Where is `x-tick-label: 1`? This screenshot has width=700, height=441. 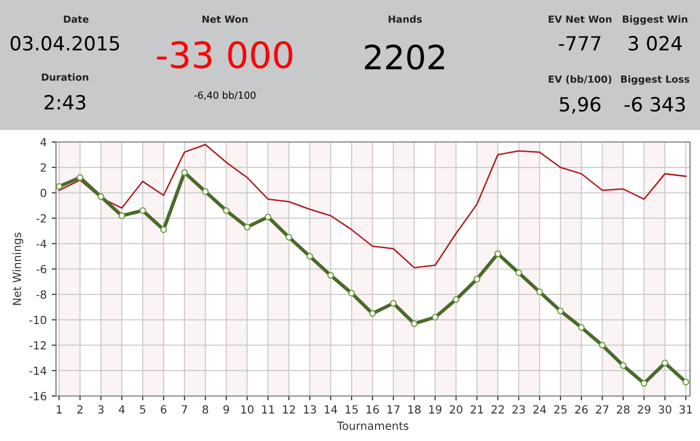 x-tick-label: 1 is located at coordinates (59, 409).